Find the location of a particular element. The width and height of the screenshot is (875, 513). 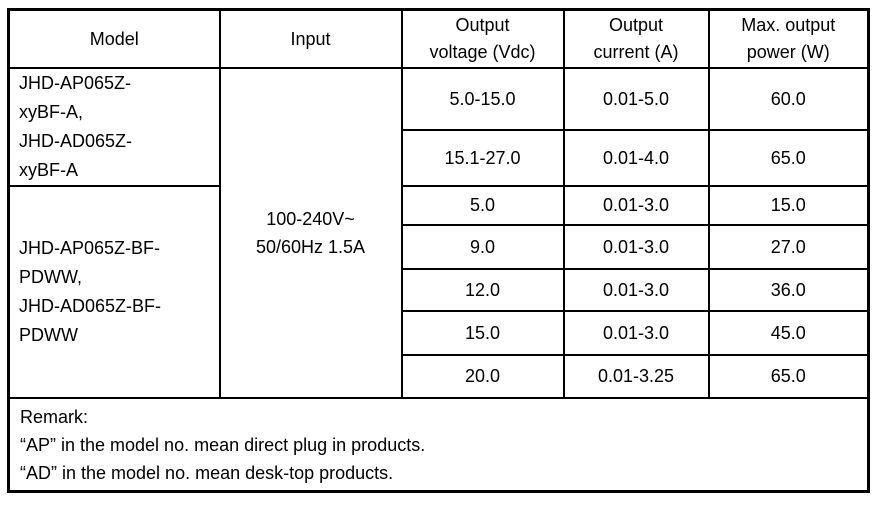

remark-title: Remark: is located at coordinates (54, 416).